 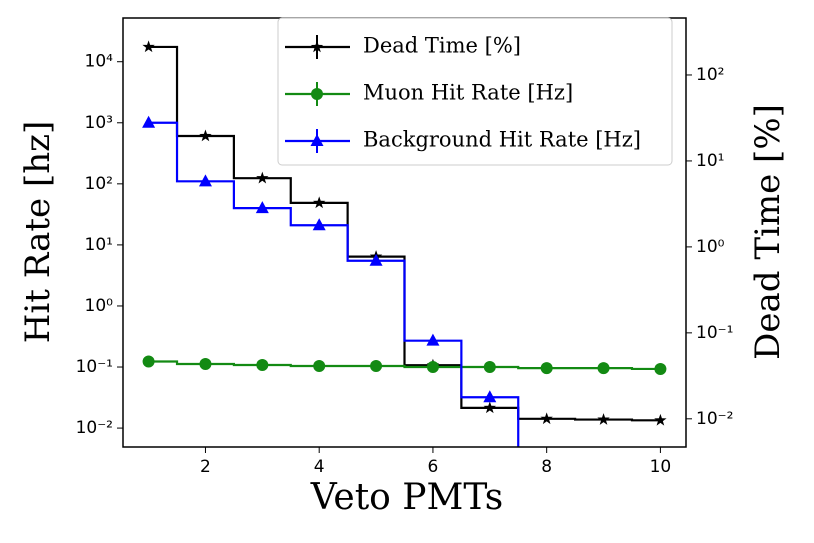 I want to click on y2-tick-label: 10⁰, so click(x=710, y=247).